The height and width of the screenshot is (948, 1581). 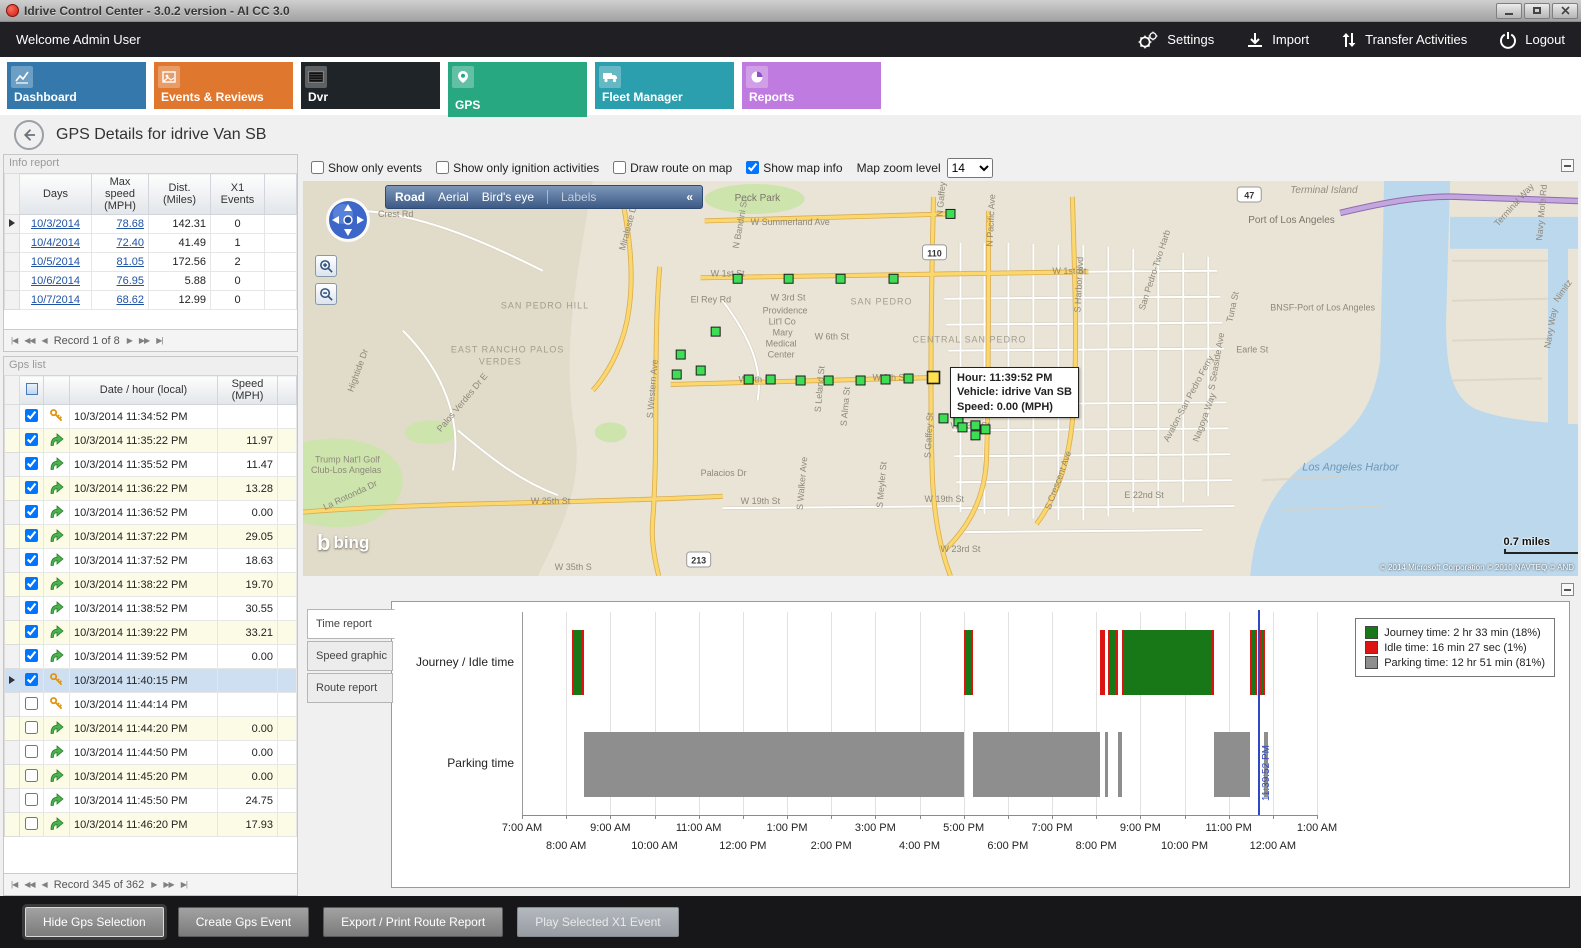 What do you see at coordinates (150, 560) in the screenshot?
I see `gps-row: 10/3/2014 11:37:52 PM 18.63` at bounding box center [150, 560].